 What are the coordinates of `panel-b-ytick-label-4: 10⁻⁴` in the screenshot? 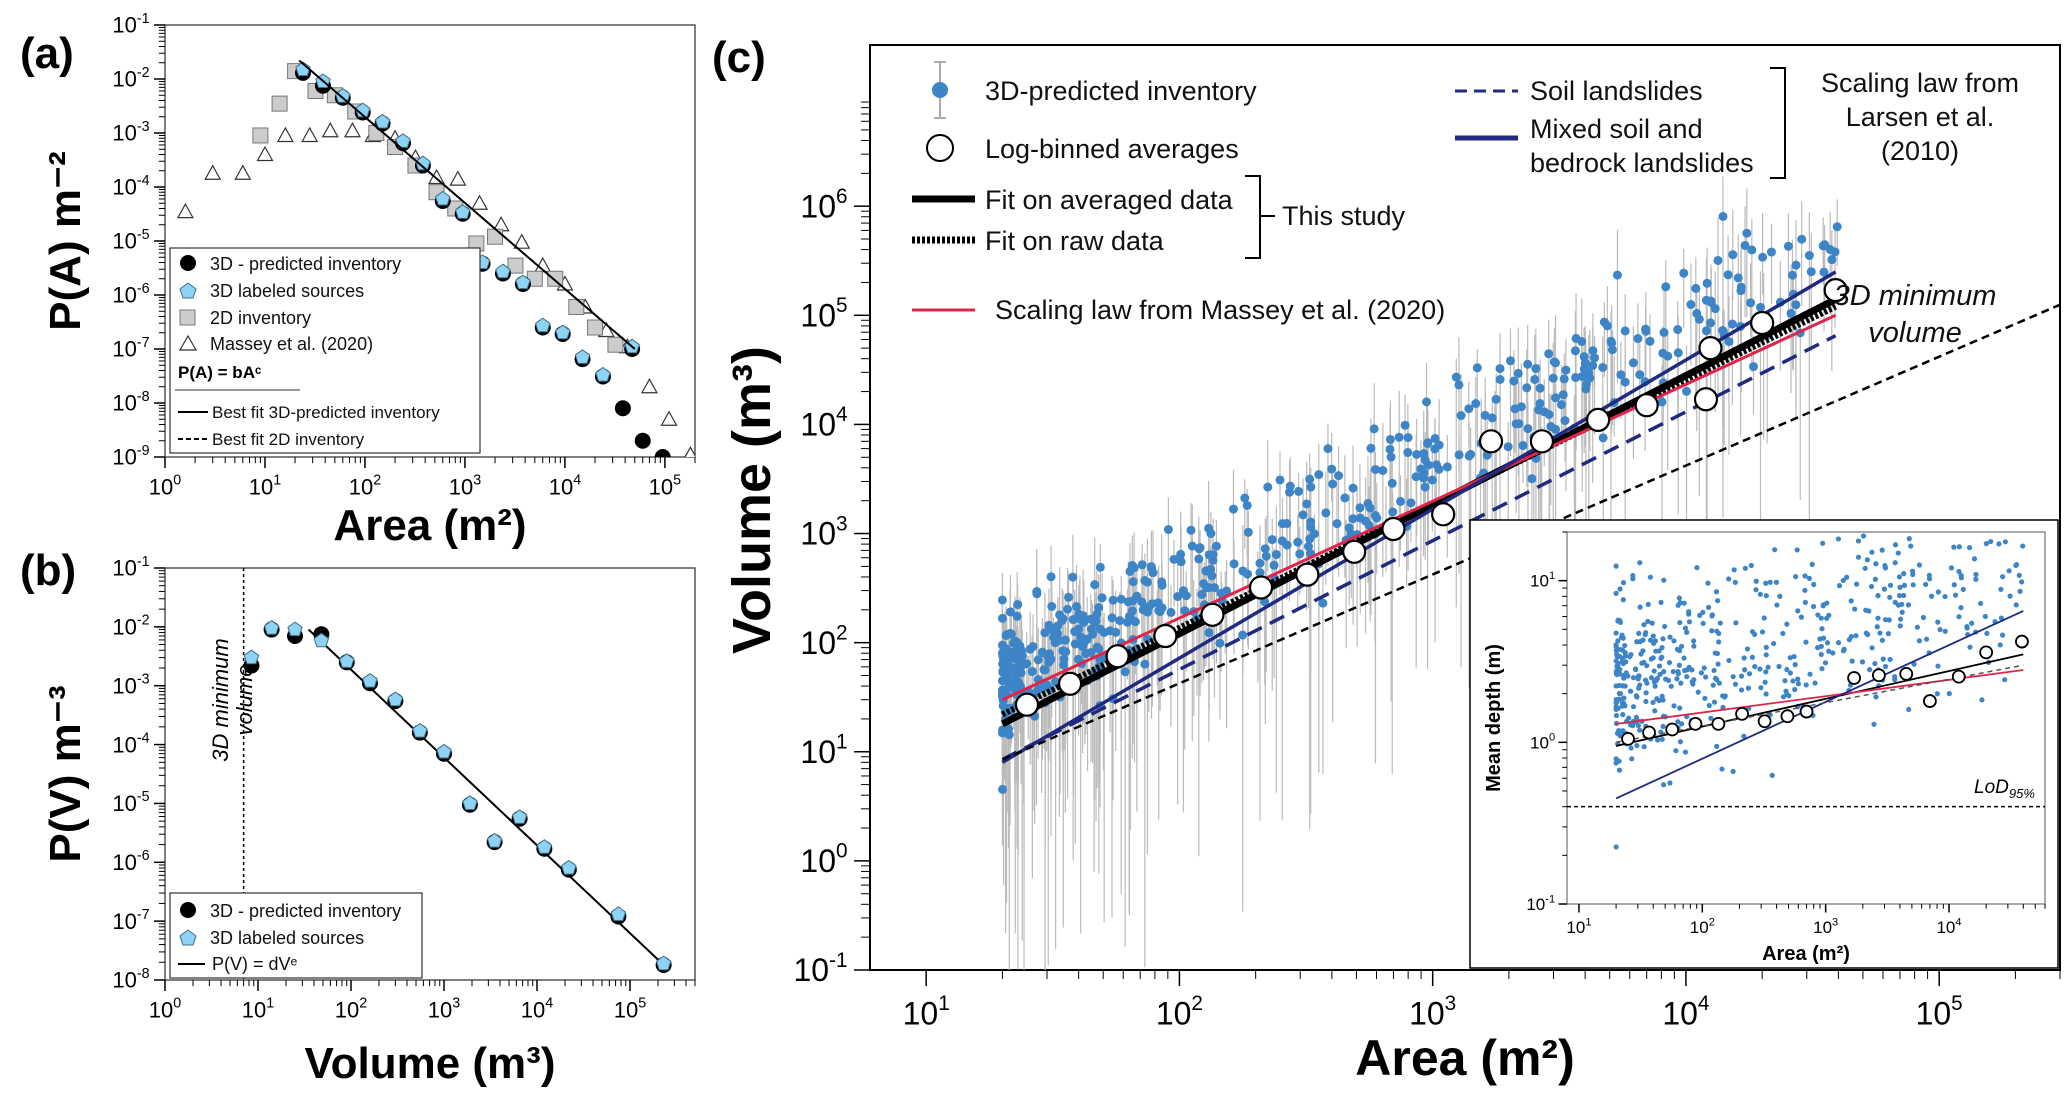 It's located at (130, 743).